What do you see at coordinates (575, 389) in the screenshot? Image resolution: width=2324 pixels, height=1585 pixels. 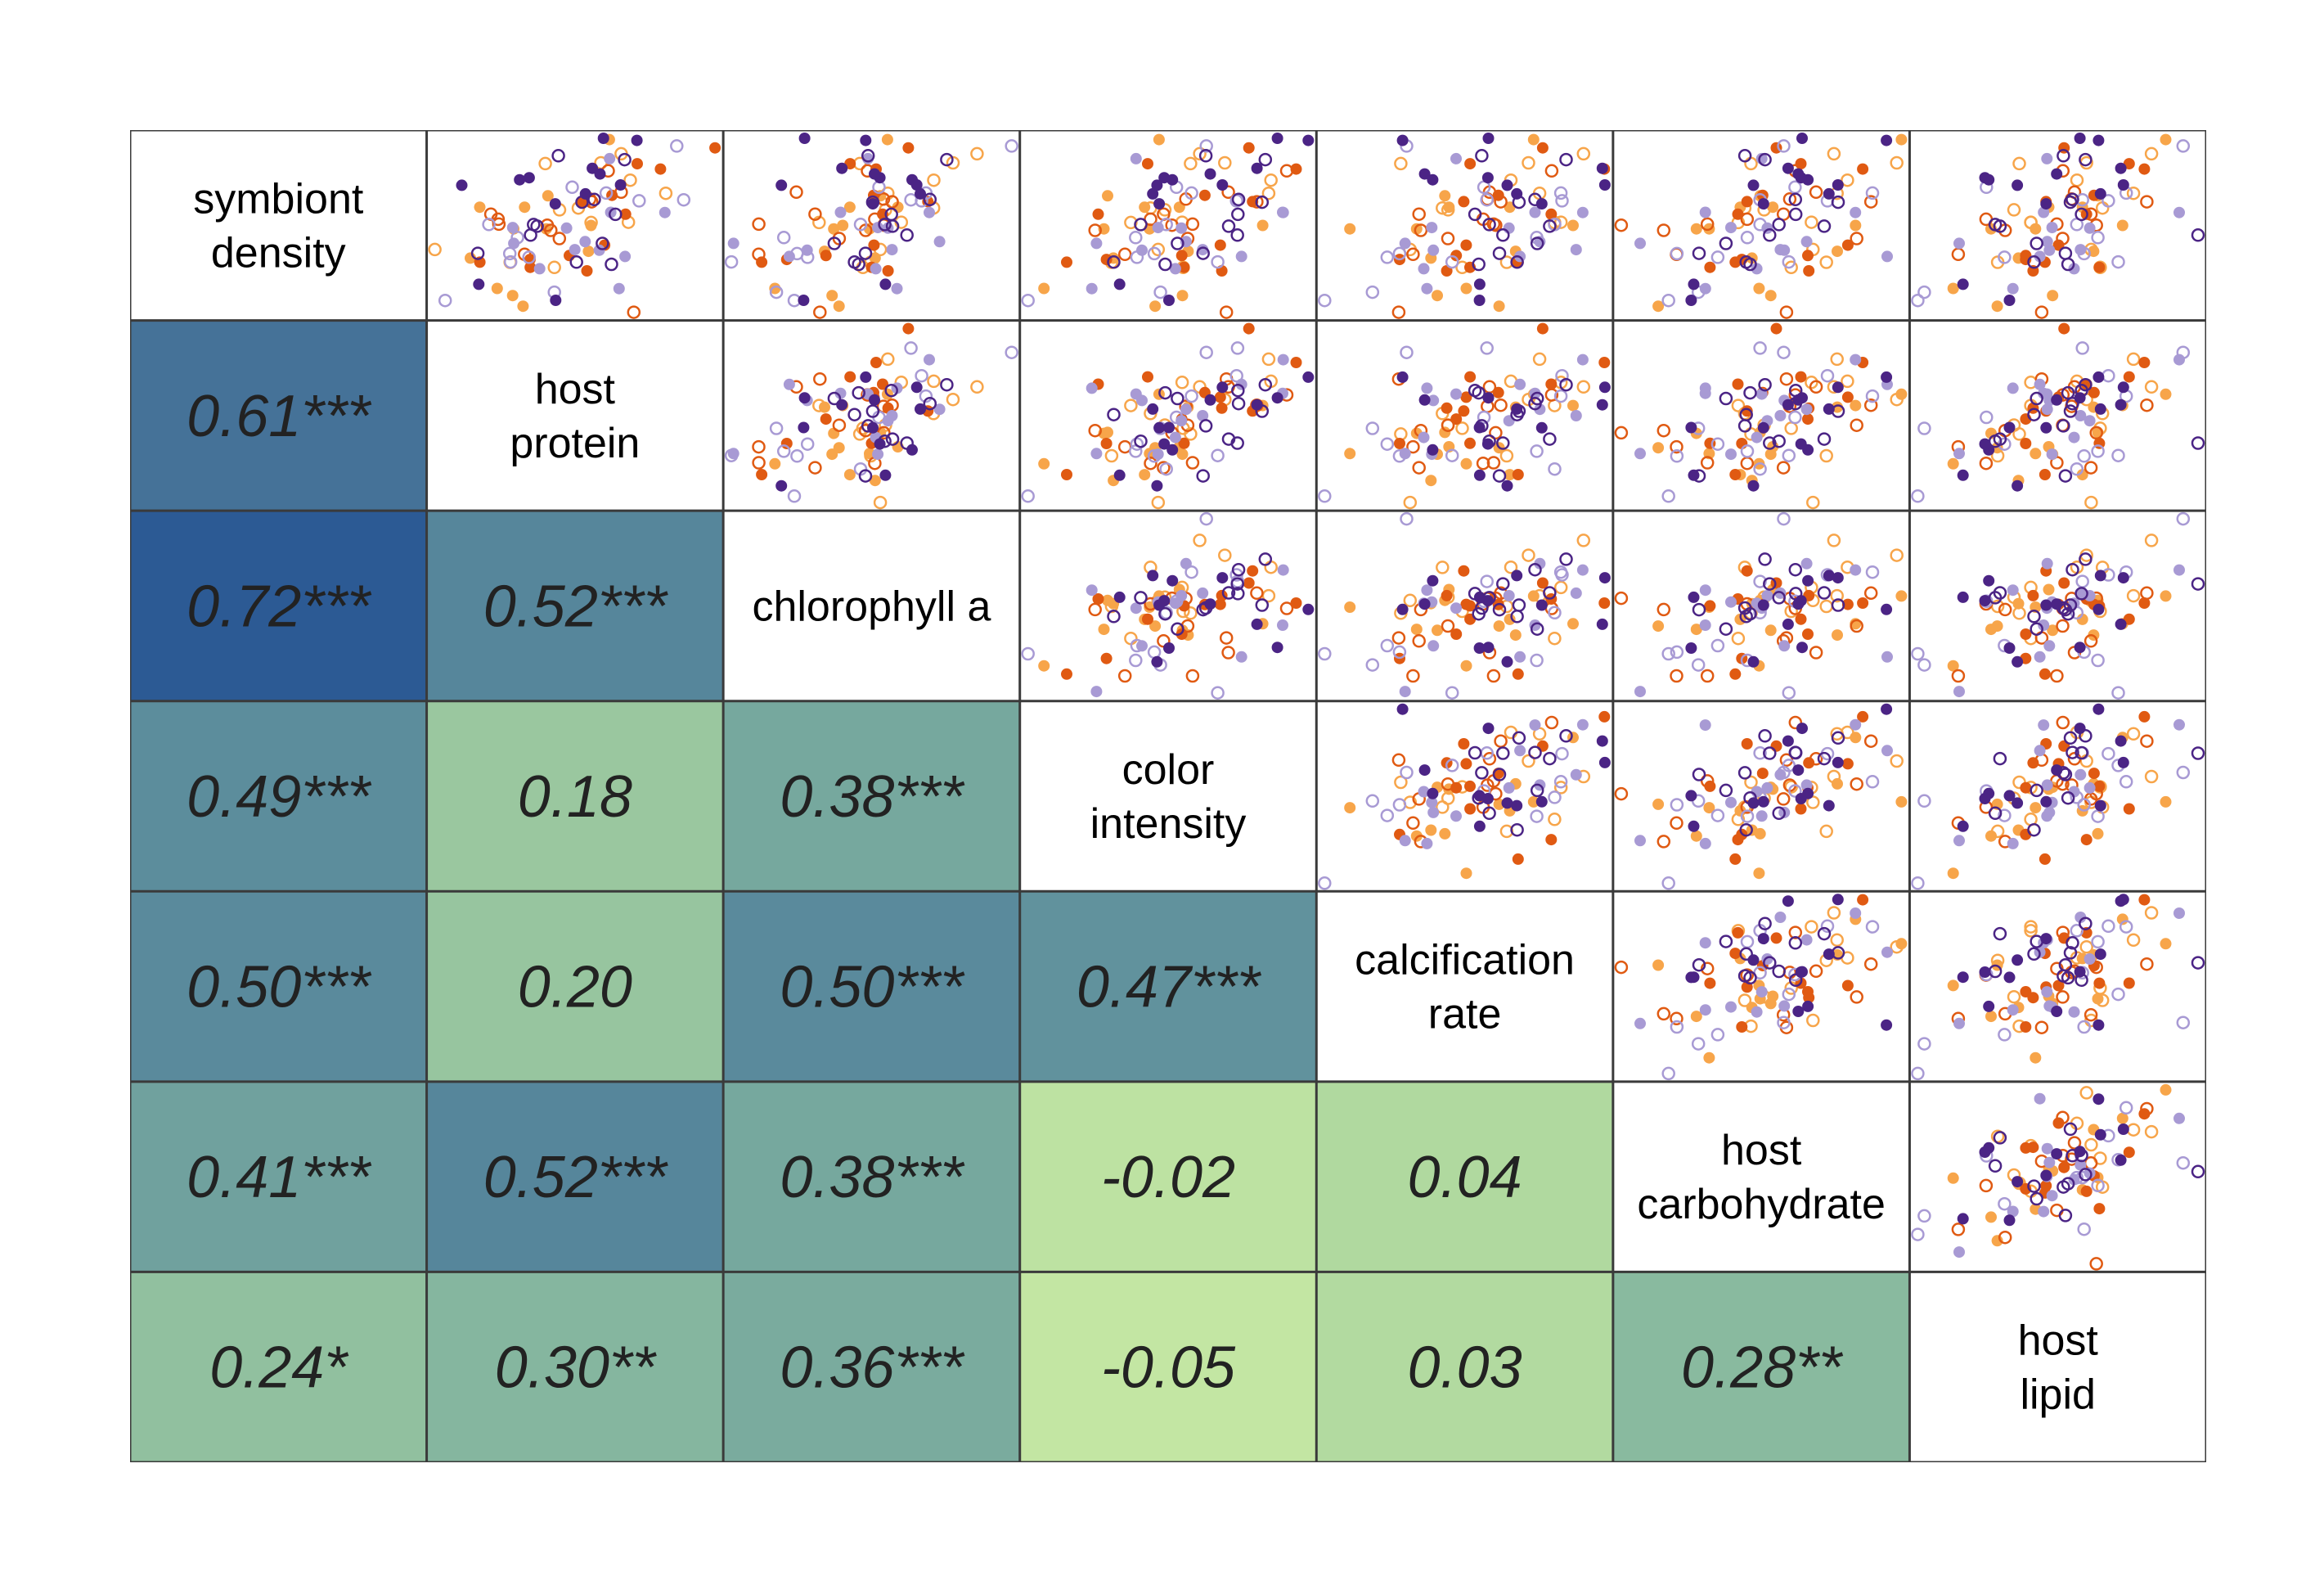 I see `variable-label-line: host` at bounding box center [575, 389].